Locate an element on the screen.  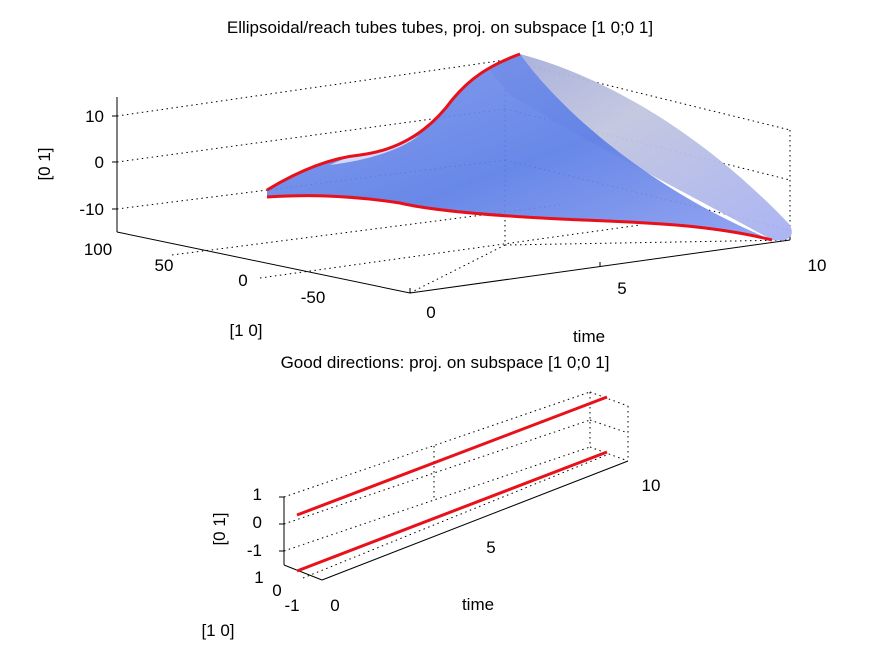
good-directions-axes is located at coordinates (454, 520).